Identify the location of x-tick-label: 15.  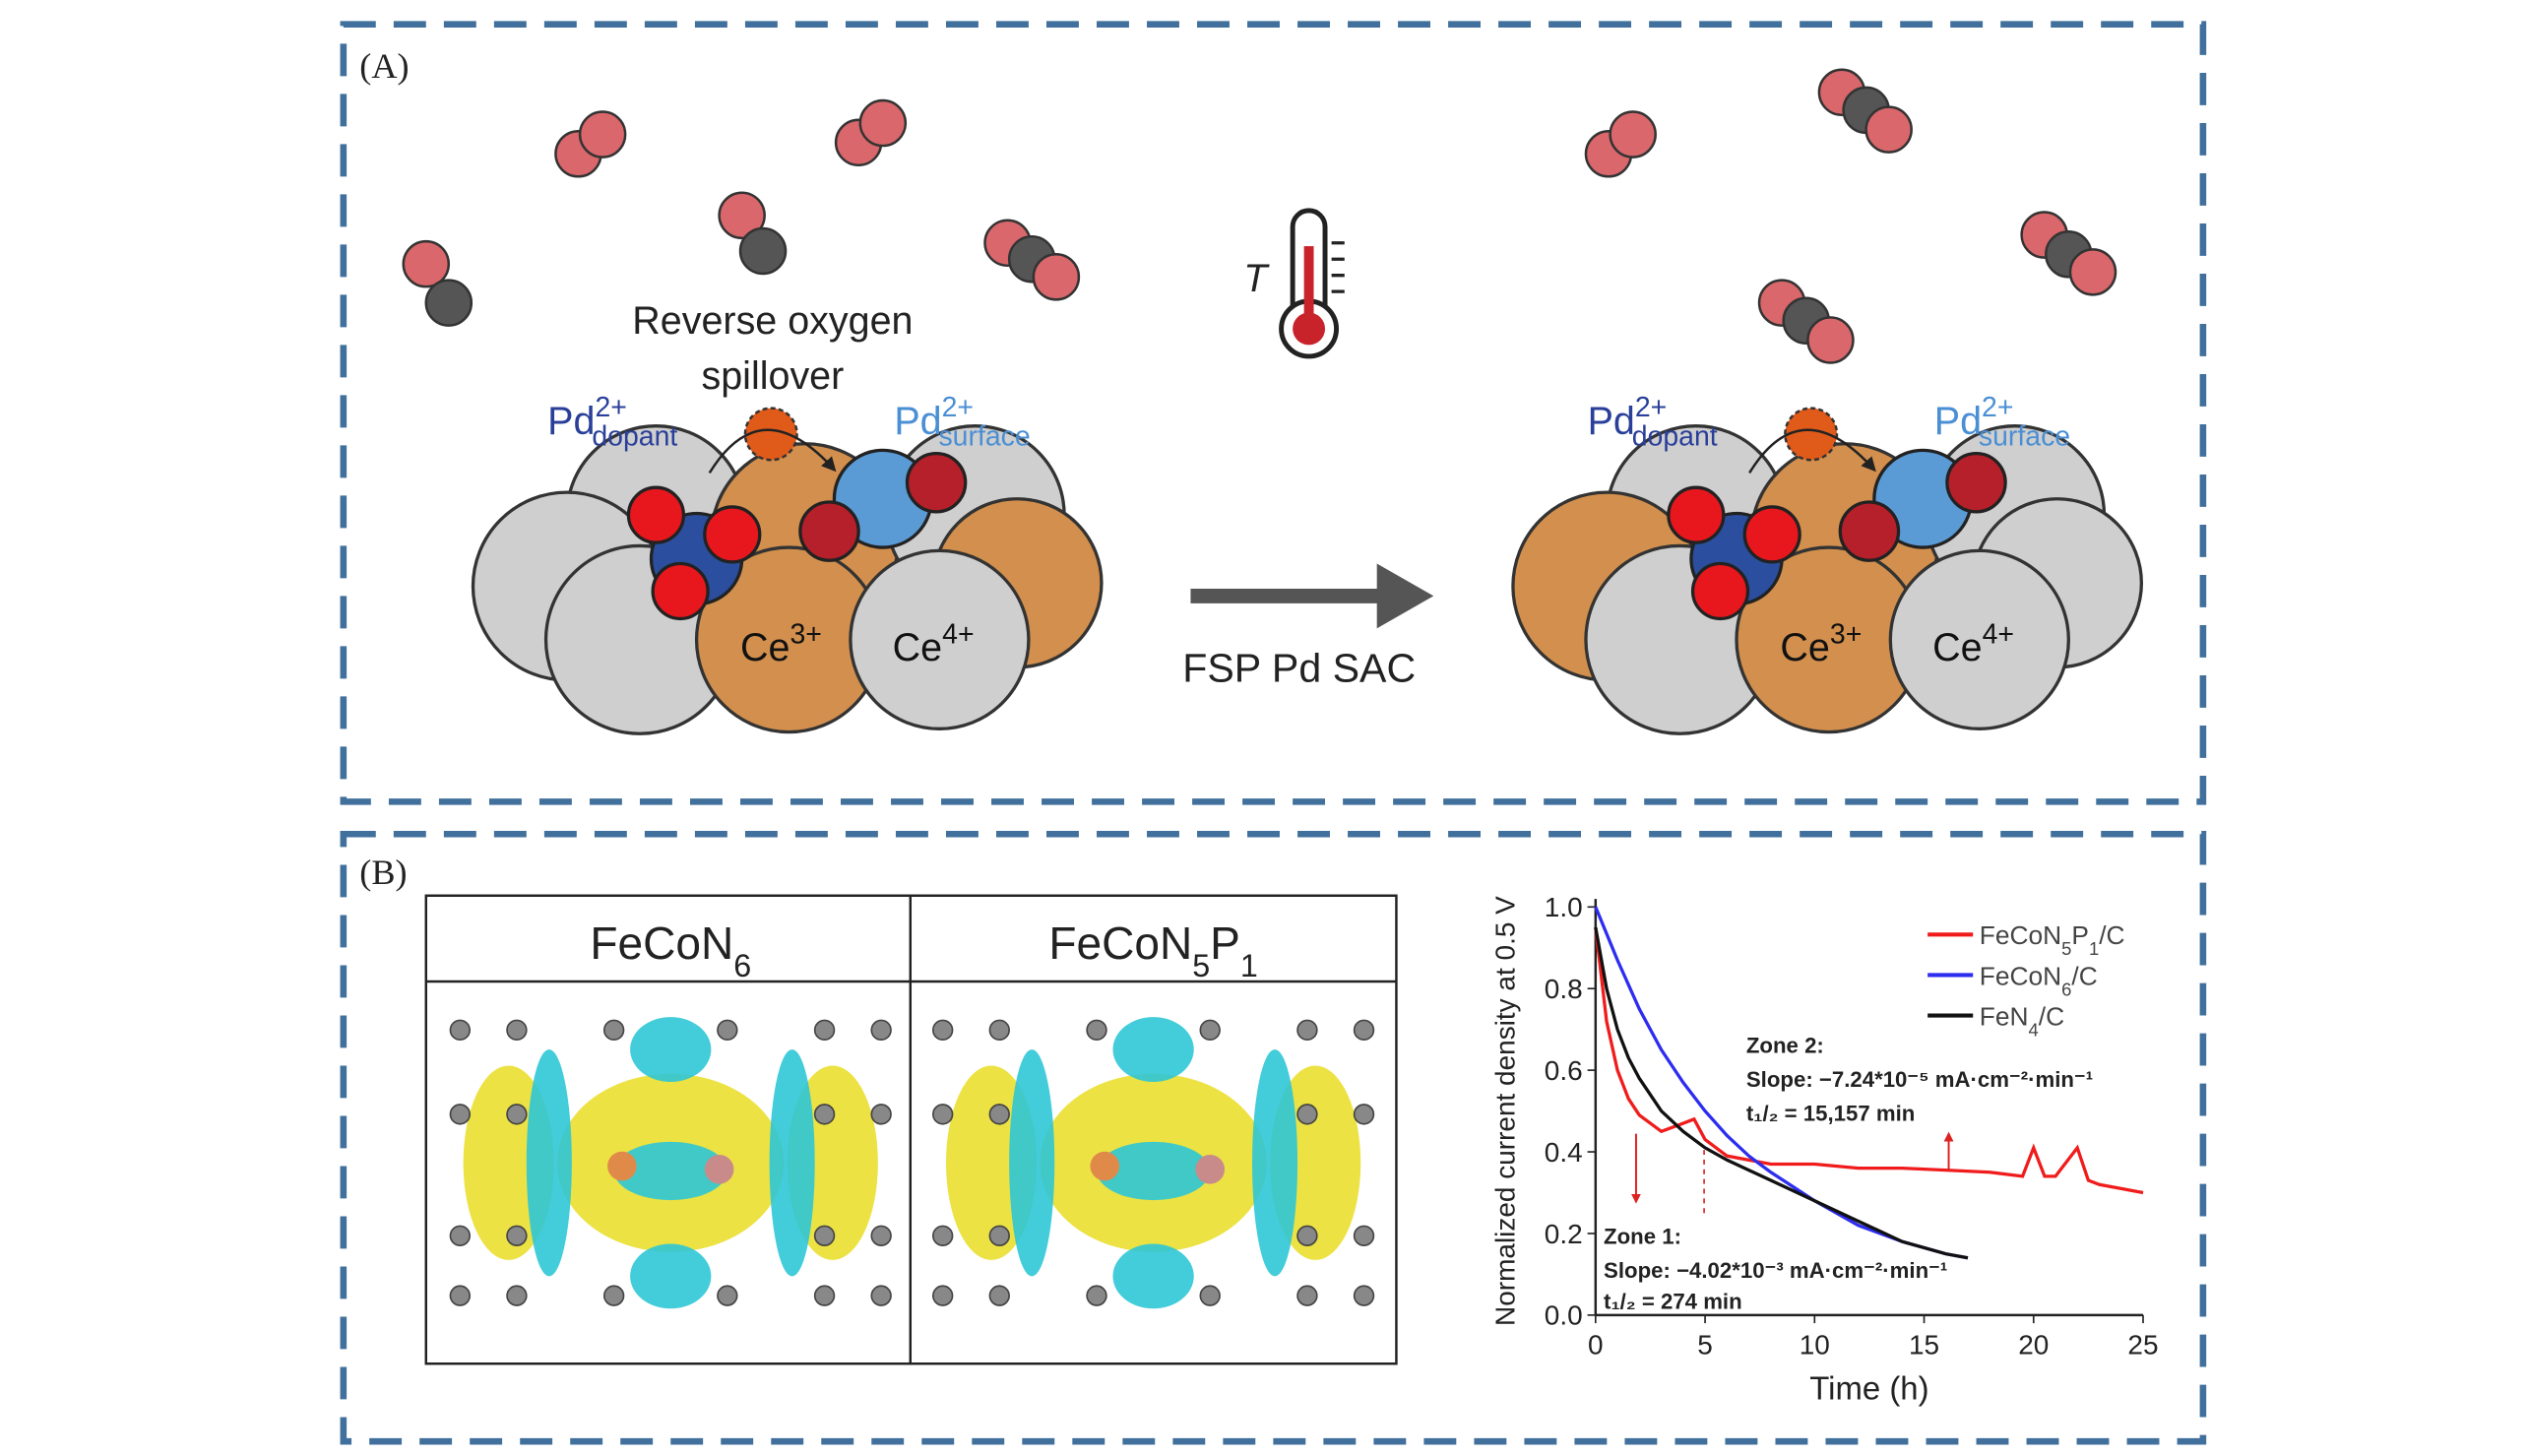
(1924, 1344).